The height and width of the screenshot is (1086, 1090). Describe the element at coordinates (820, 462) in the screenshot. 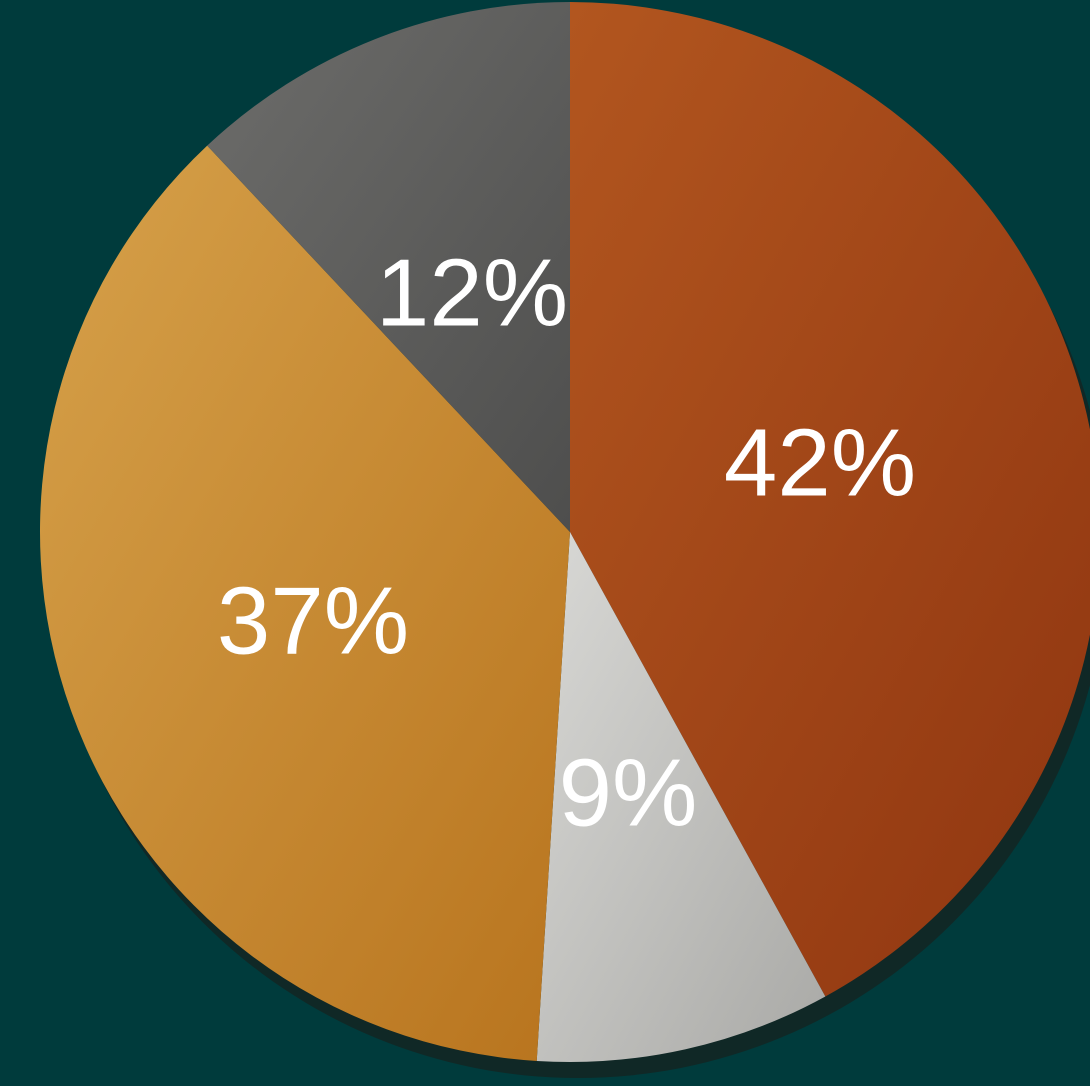

I see `pie-slice-label: 42%` at that location.